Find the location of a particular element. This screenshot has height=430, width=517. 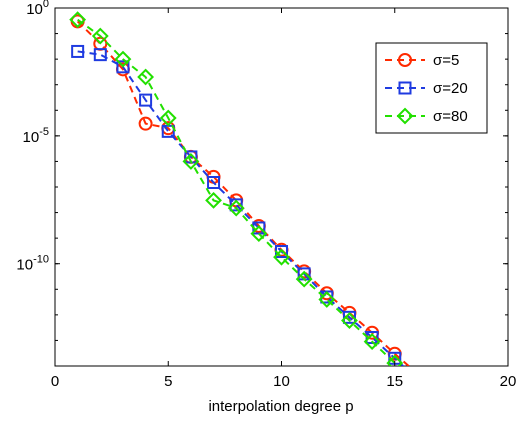

legend-item: σ=5 is located at coordinates (422, 60).